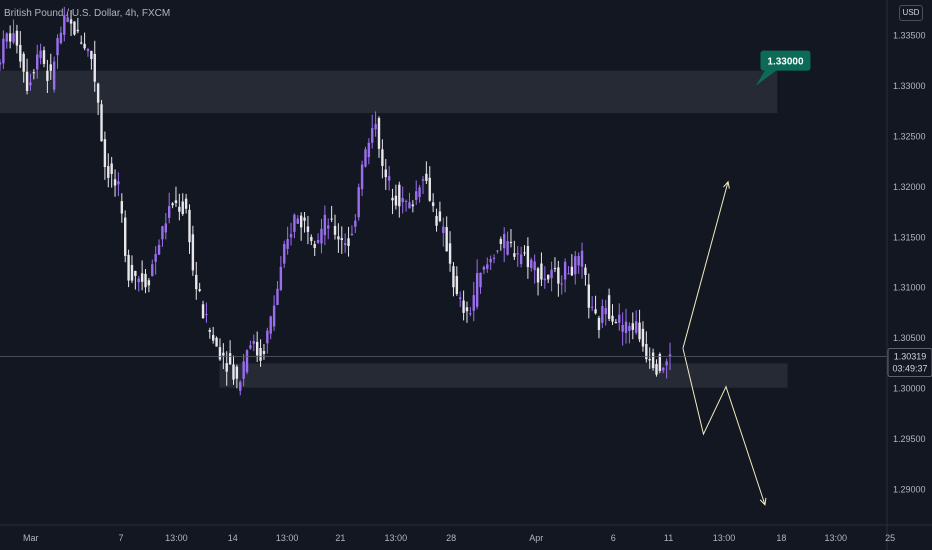 The width and height of the screenshot is (932, 550). I want to click on time-tick-label: Apr, so click(536, 538).